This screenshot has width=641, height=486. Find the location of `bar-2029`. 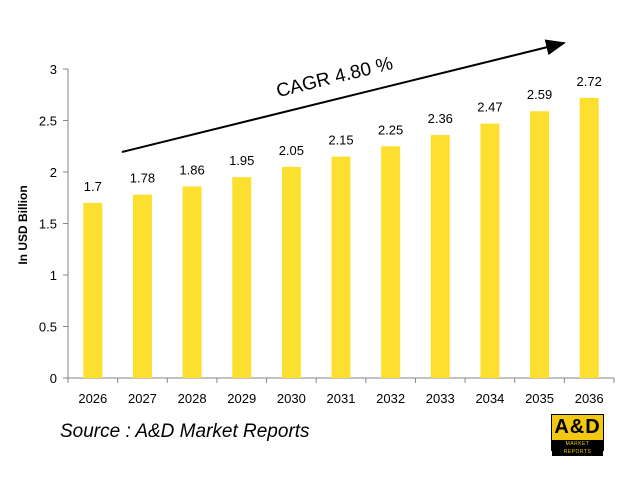

bar-2029 is located at coordinates (242, 277).